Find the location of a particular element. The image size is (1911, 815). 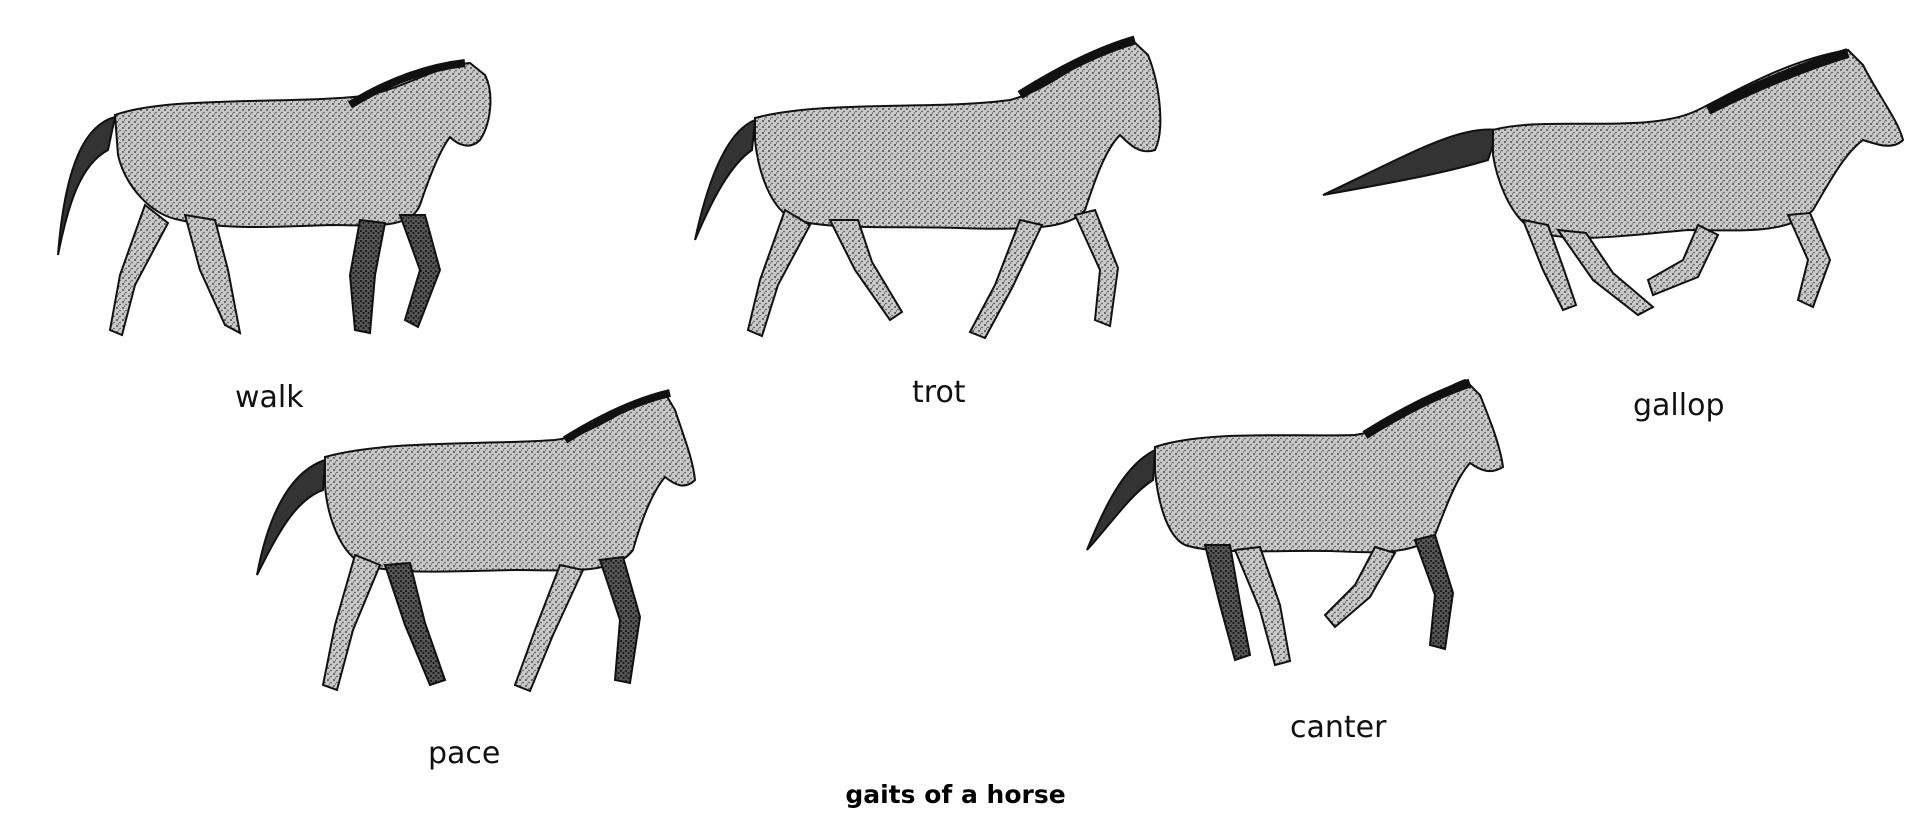

horse-canter-icon is located at coordinates (1295, 522).